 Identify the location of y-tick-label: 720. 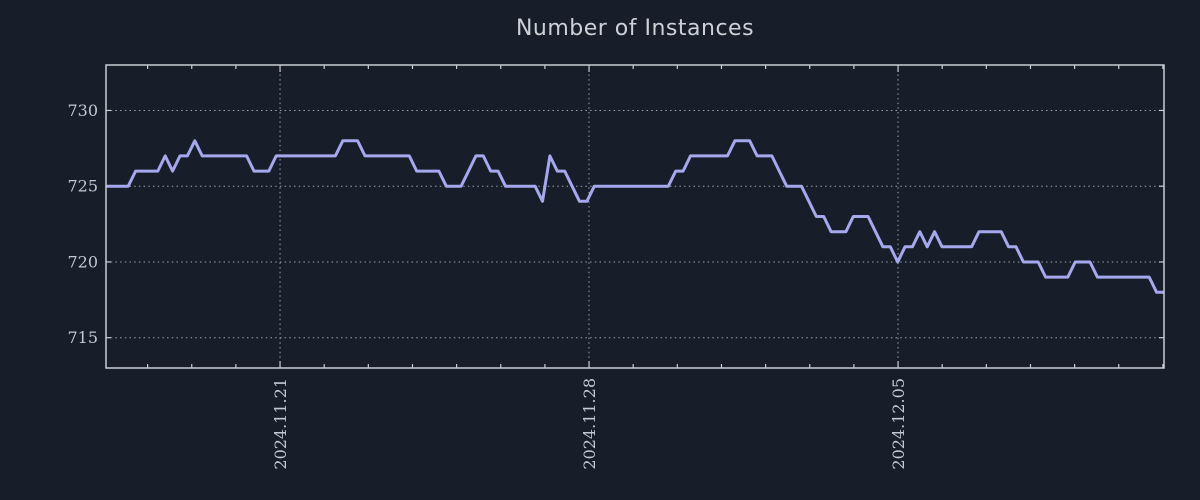
(82, 261).